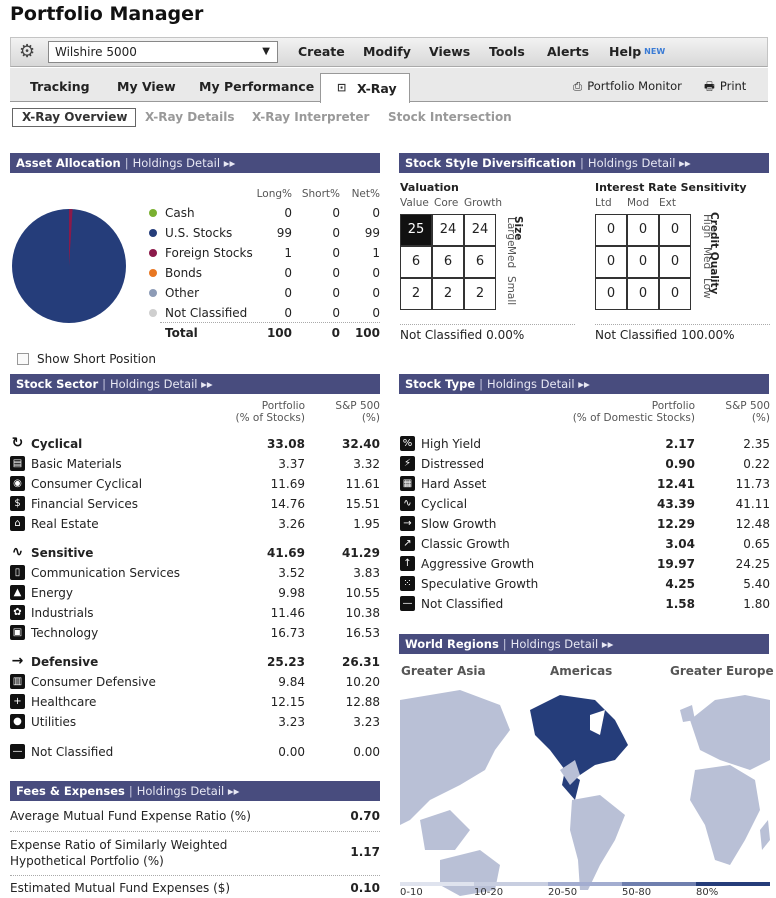 The height and width of the screenshot is (898, 776). What do you see at coordinates (291, 524) in the screenshot?
I see `sector-portfolio-value: 3.26` at bounding box center [291, 524].